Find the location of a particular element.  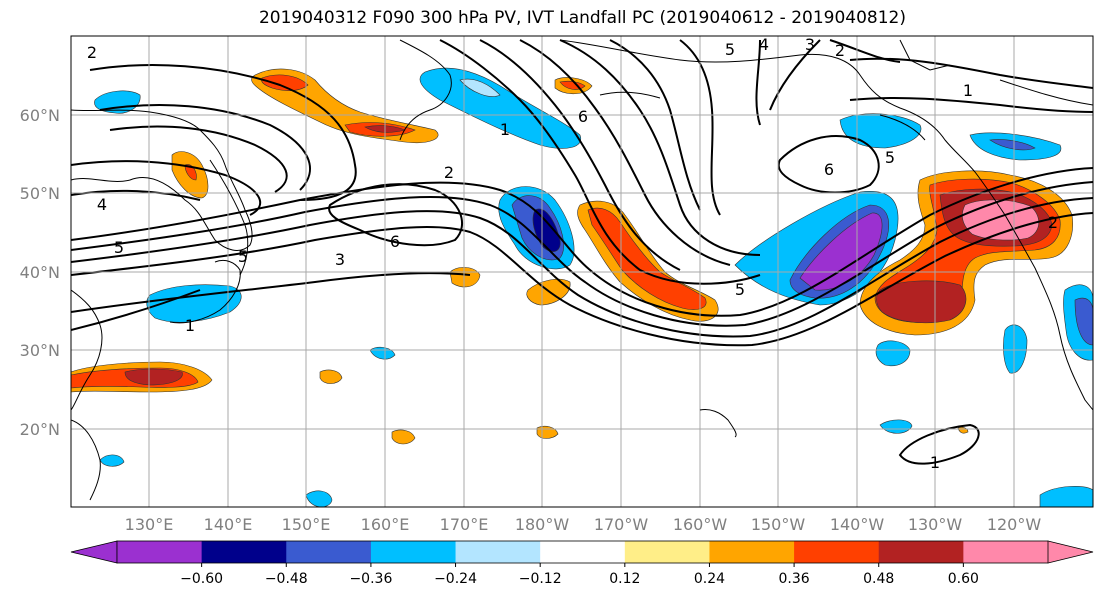

colorbar-tick-label: 0.24 is located at coordinates (709, 579).